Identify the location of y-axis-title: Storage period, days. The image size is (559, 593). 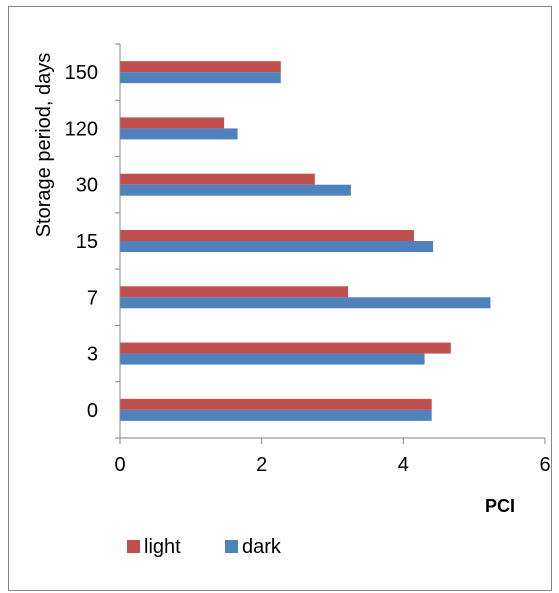
(44, 145).